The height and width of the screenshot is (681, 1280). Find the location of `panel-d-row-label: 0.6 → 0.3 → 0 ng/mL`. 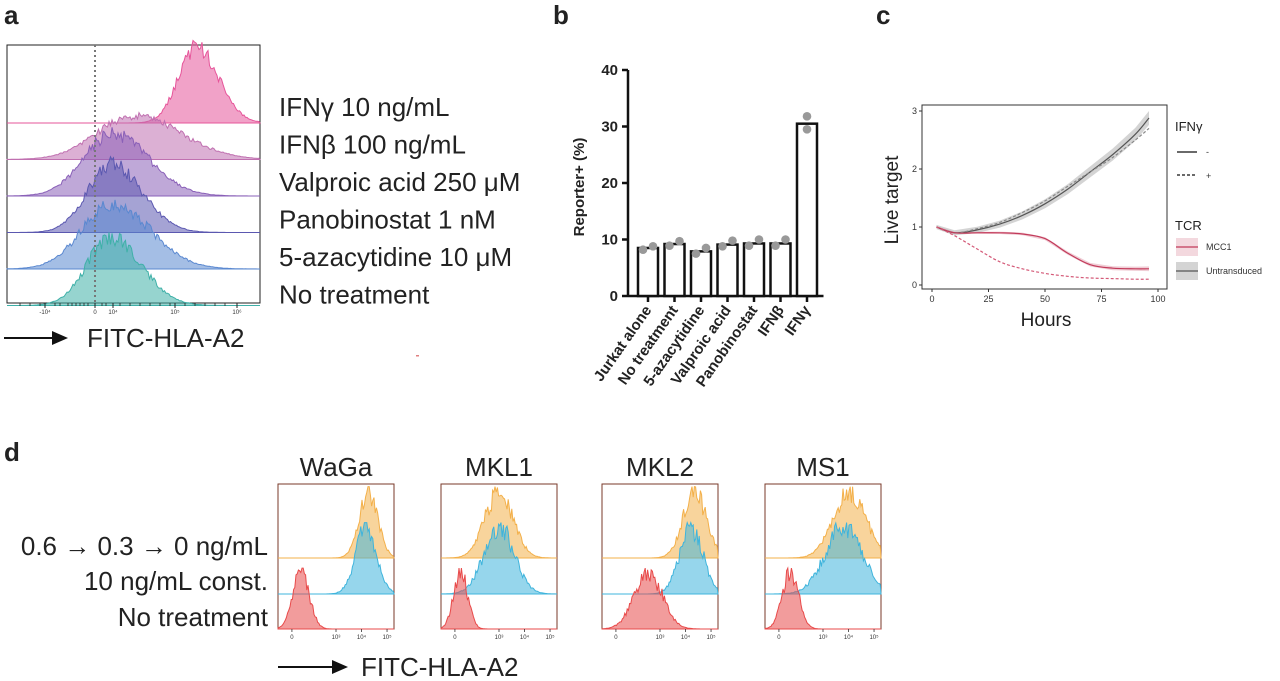

panel-d-row-label: 0.6 → 0.3 → 0 ng/mL is located at coordinates (144, 546).